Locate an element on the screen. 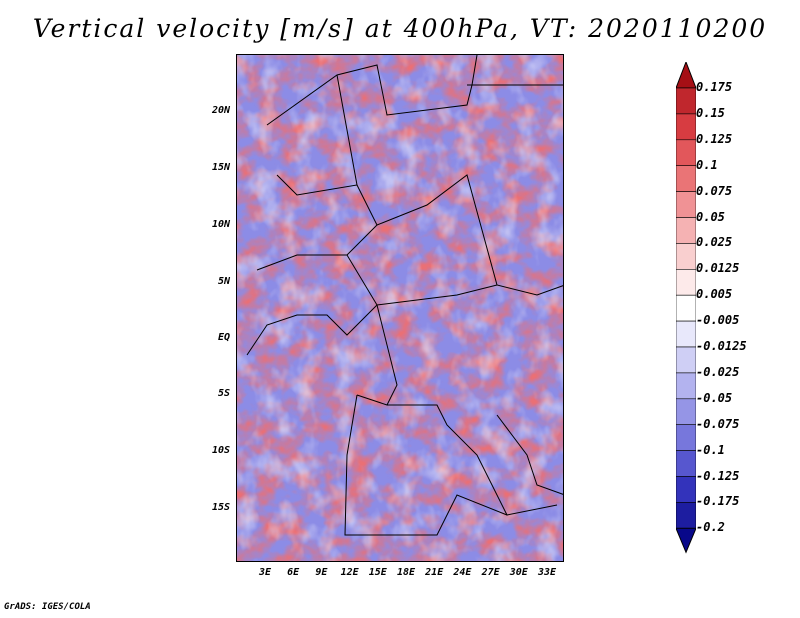  colorbar-tick-label: 0.125 is located at coordinates (714, 138).